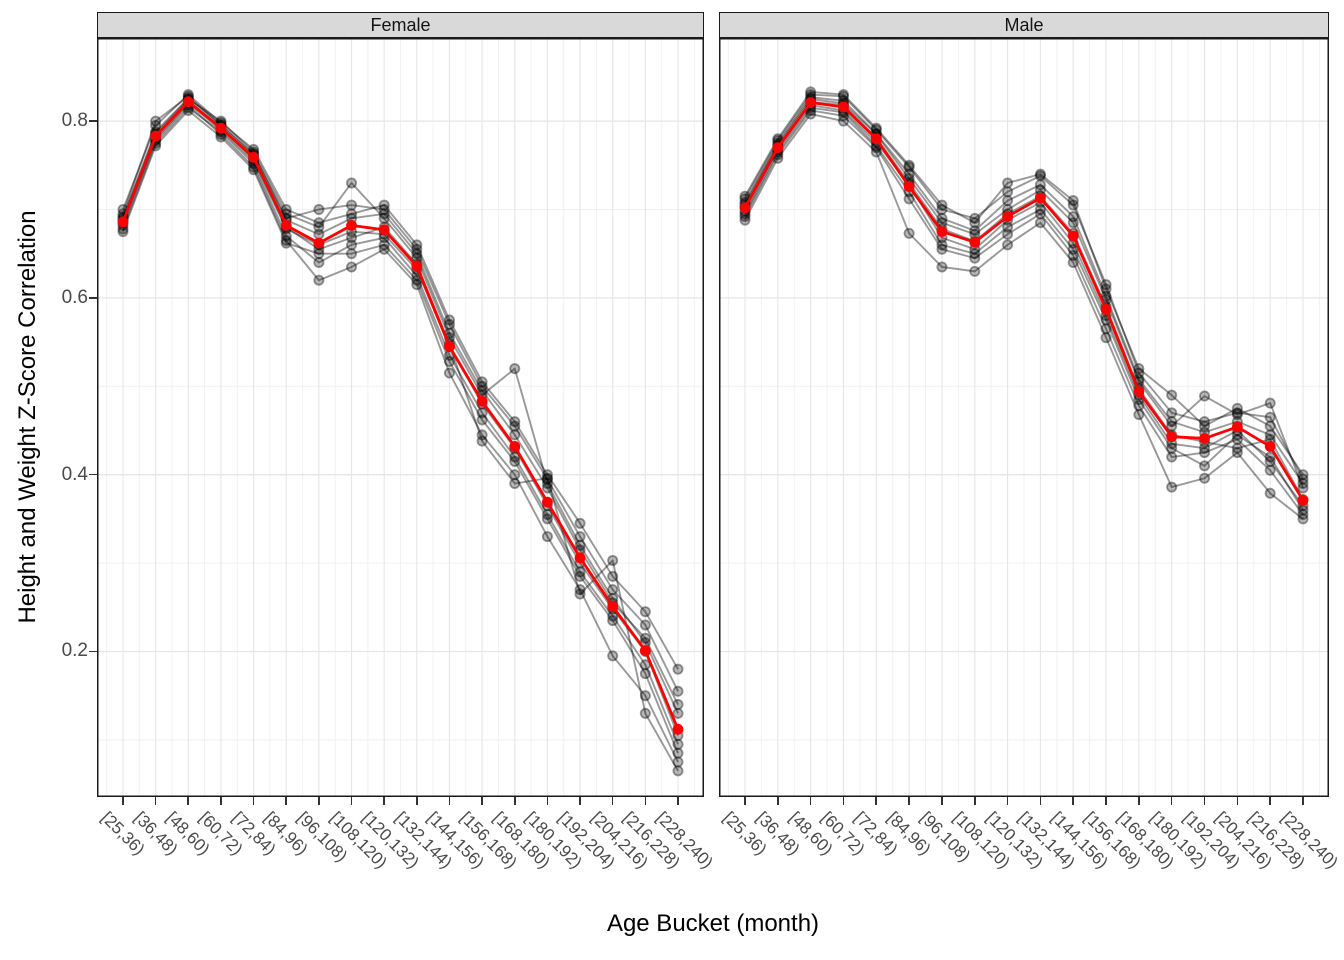 The image size is (1344, 960). Describe the element at coordinates (74, 651) in the screenshot. I see `y-axis-tick-label: 0.2` at that location.